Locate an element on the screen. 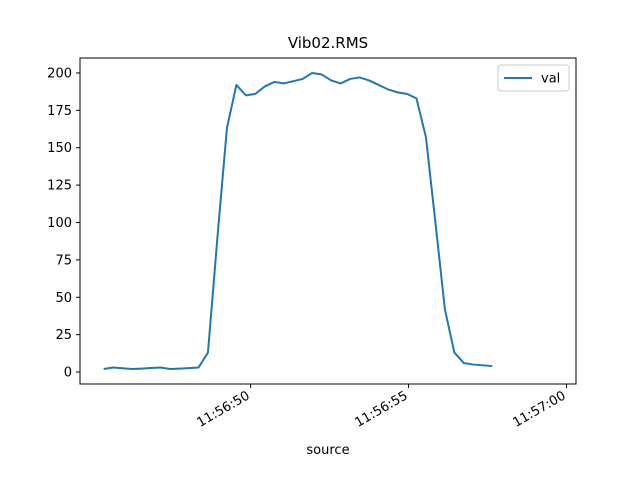 The width and height of the screenshot is (640, 480). legend: val is located at coordinates (533, 78).